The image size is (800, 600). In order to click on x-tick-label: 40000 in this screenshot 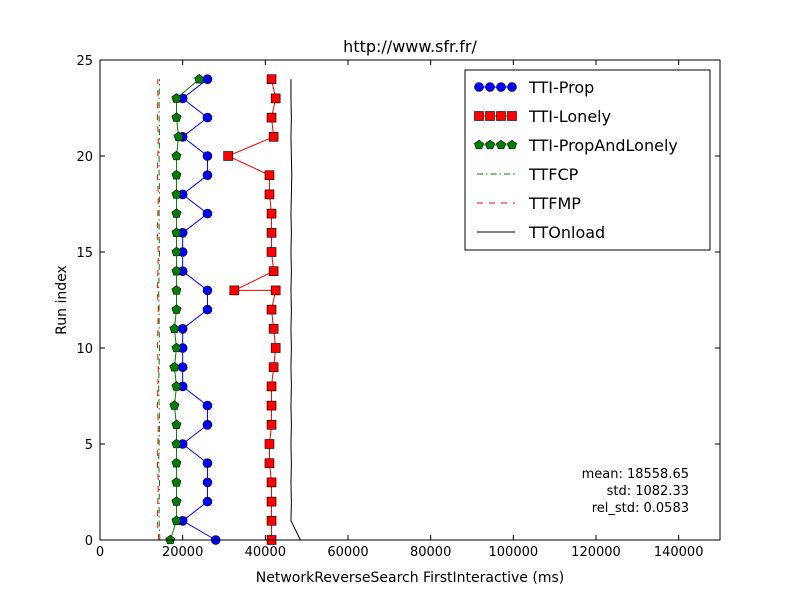, I will do `click(265, 552)`.